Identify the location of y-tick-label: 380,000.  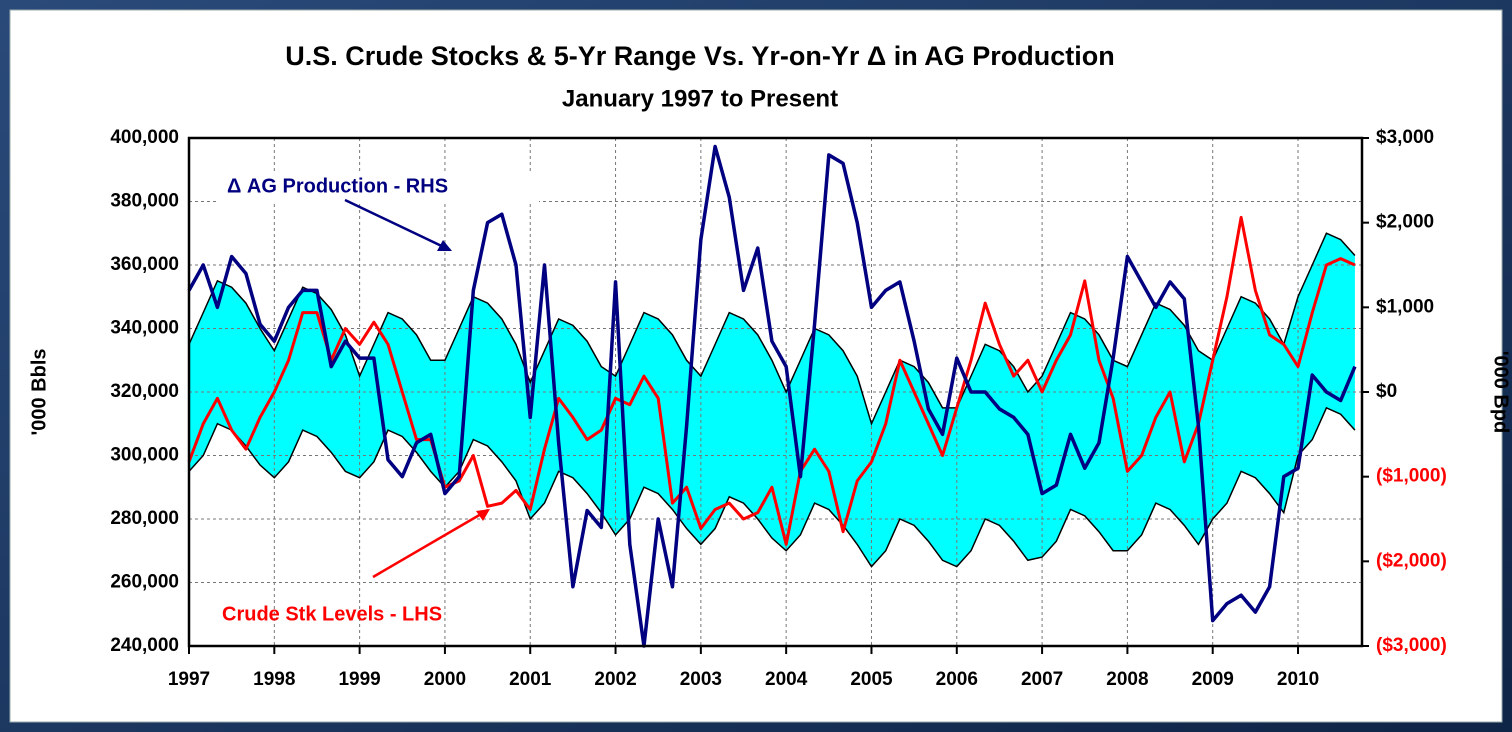
(144, 201).